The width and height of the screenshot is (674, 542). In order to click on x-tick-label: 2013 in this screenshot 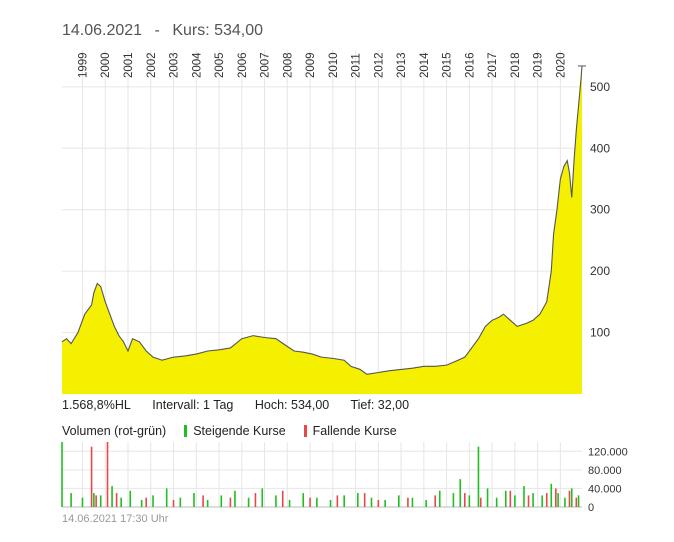, I will do `click(402, 65)`.